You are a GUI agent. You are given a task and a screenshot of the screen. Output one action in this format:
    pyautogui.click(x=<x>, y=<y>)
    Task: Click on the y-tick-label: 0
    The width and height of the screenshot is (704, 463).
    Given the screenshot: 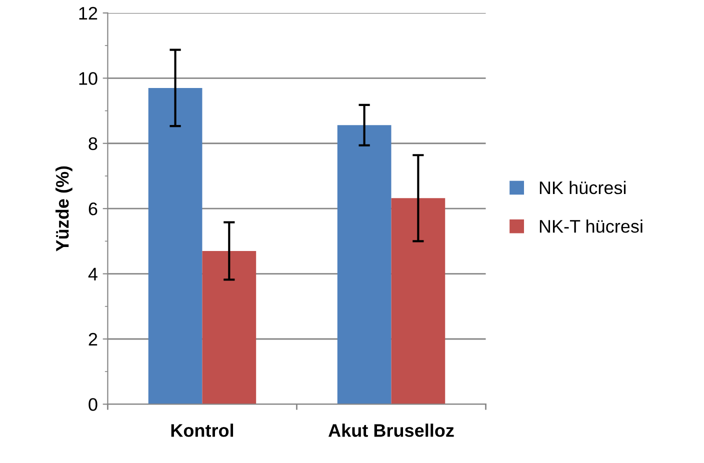 What is the action you would take?
    pyautogui.click(x=93, y=404)
    